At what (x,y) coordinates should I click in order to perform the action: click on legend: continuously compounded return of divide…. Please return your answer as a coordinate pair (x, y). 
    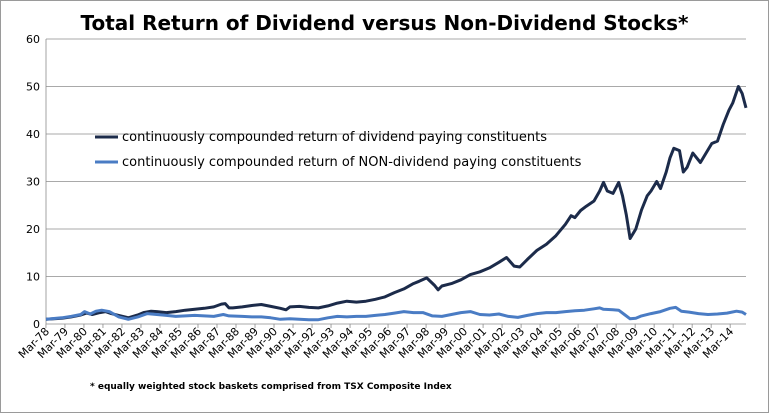
    Looking at the image, I should click on (338, 150).